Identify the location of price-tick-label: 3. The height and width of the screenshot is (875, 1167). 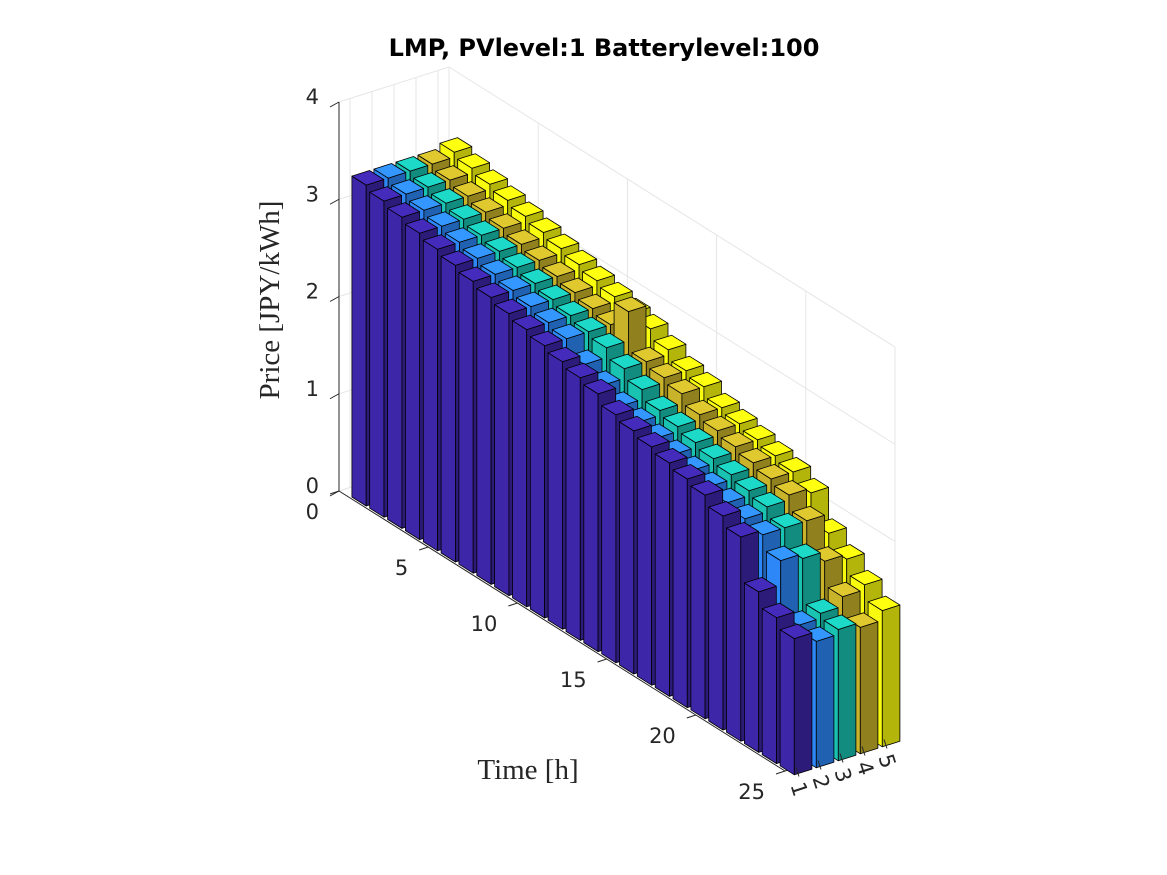
(312, 194).